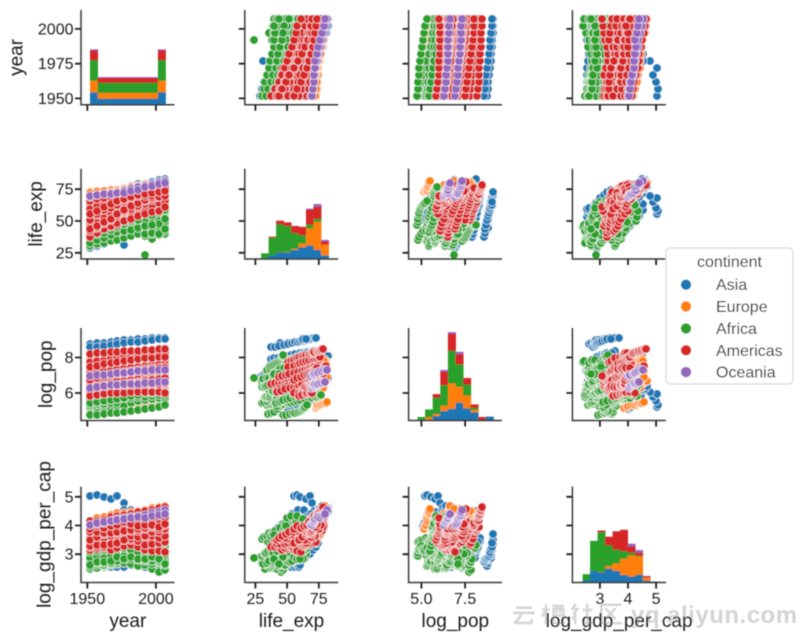 The height and width of the screenshot is (643, 800). What do you see at coordinates (69, 394) in the screenshot?
I see `svg-text: 6` at bounding box center [69, 394].